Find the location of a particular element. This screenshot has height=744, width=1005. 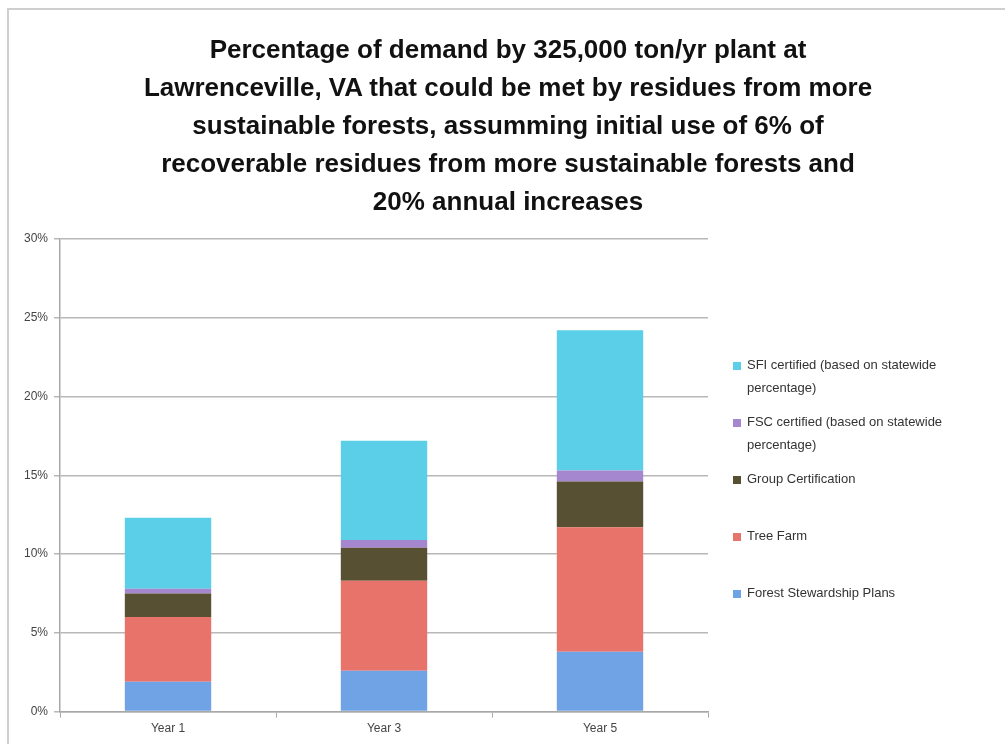

y-tick-label: 0% is located at coordinates (39, 710).